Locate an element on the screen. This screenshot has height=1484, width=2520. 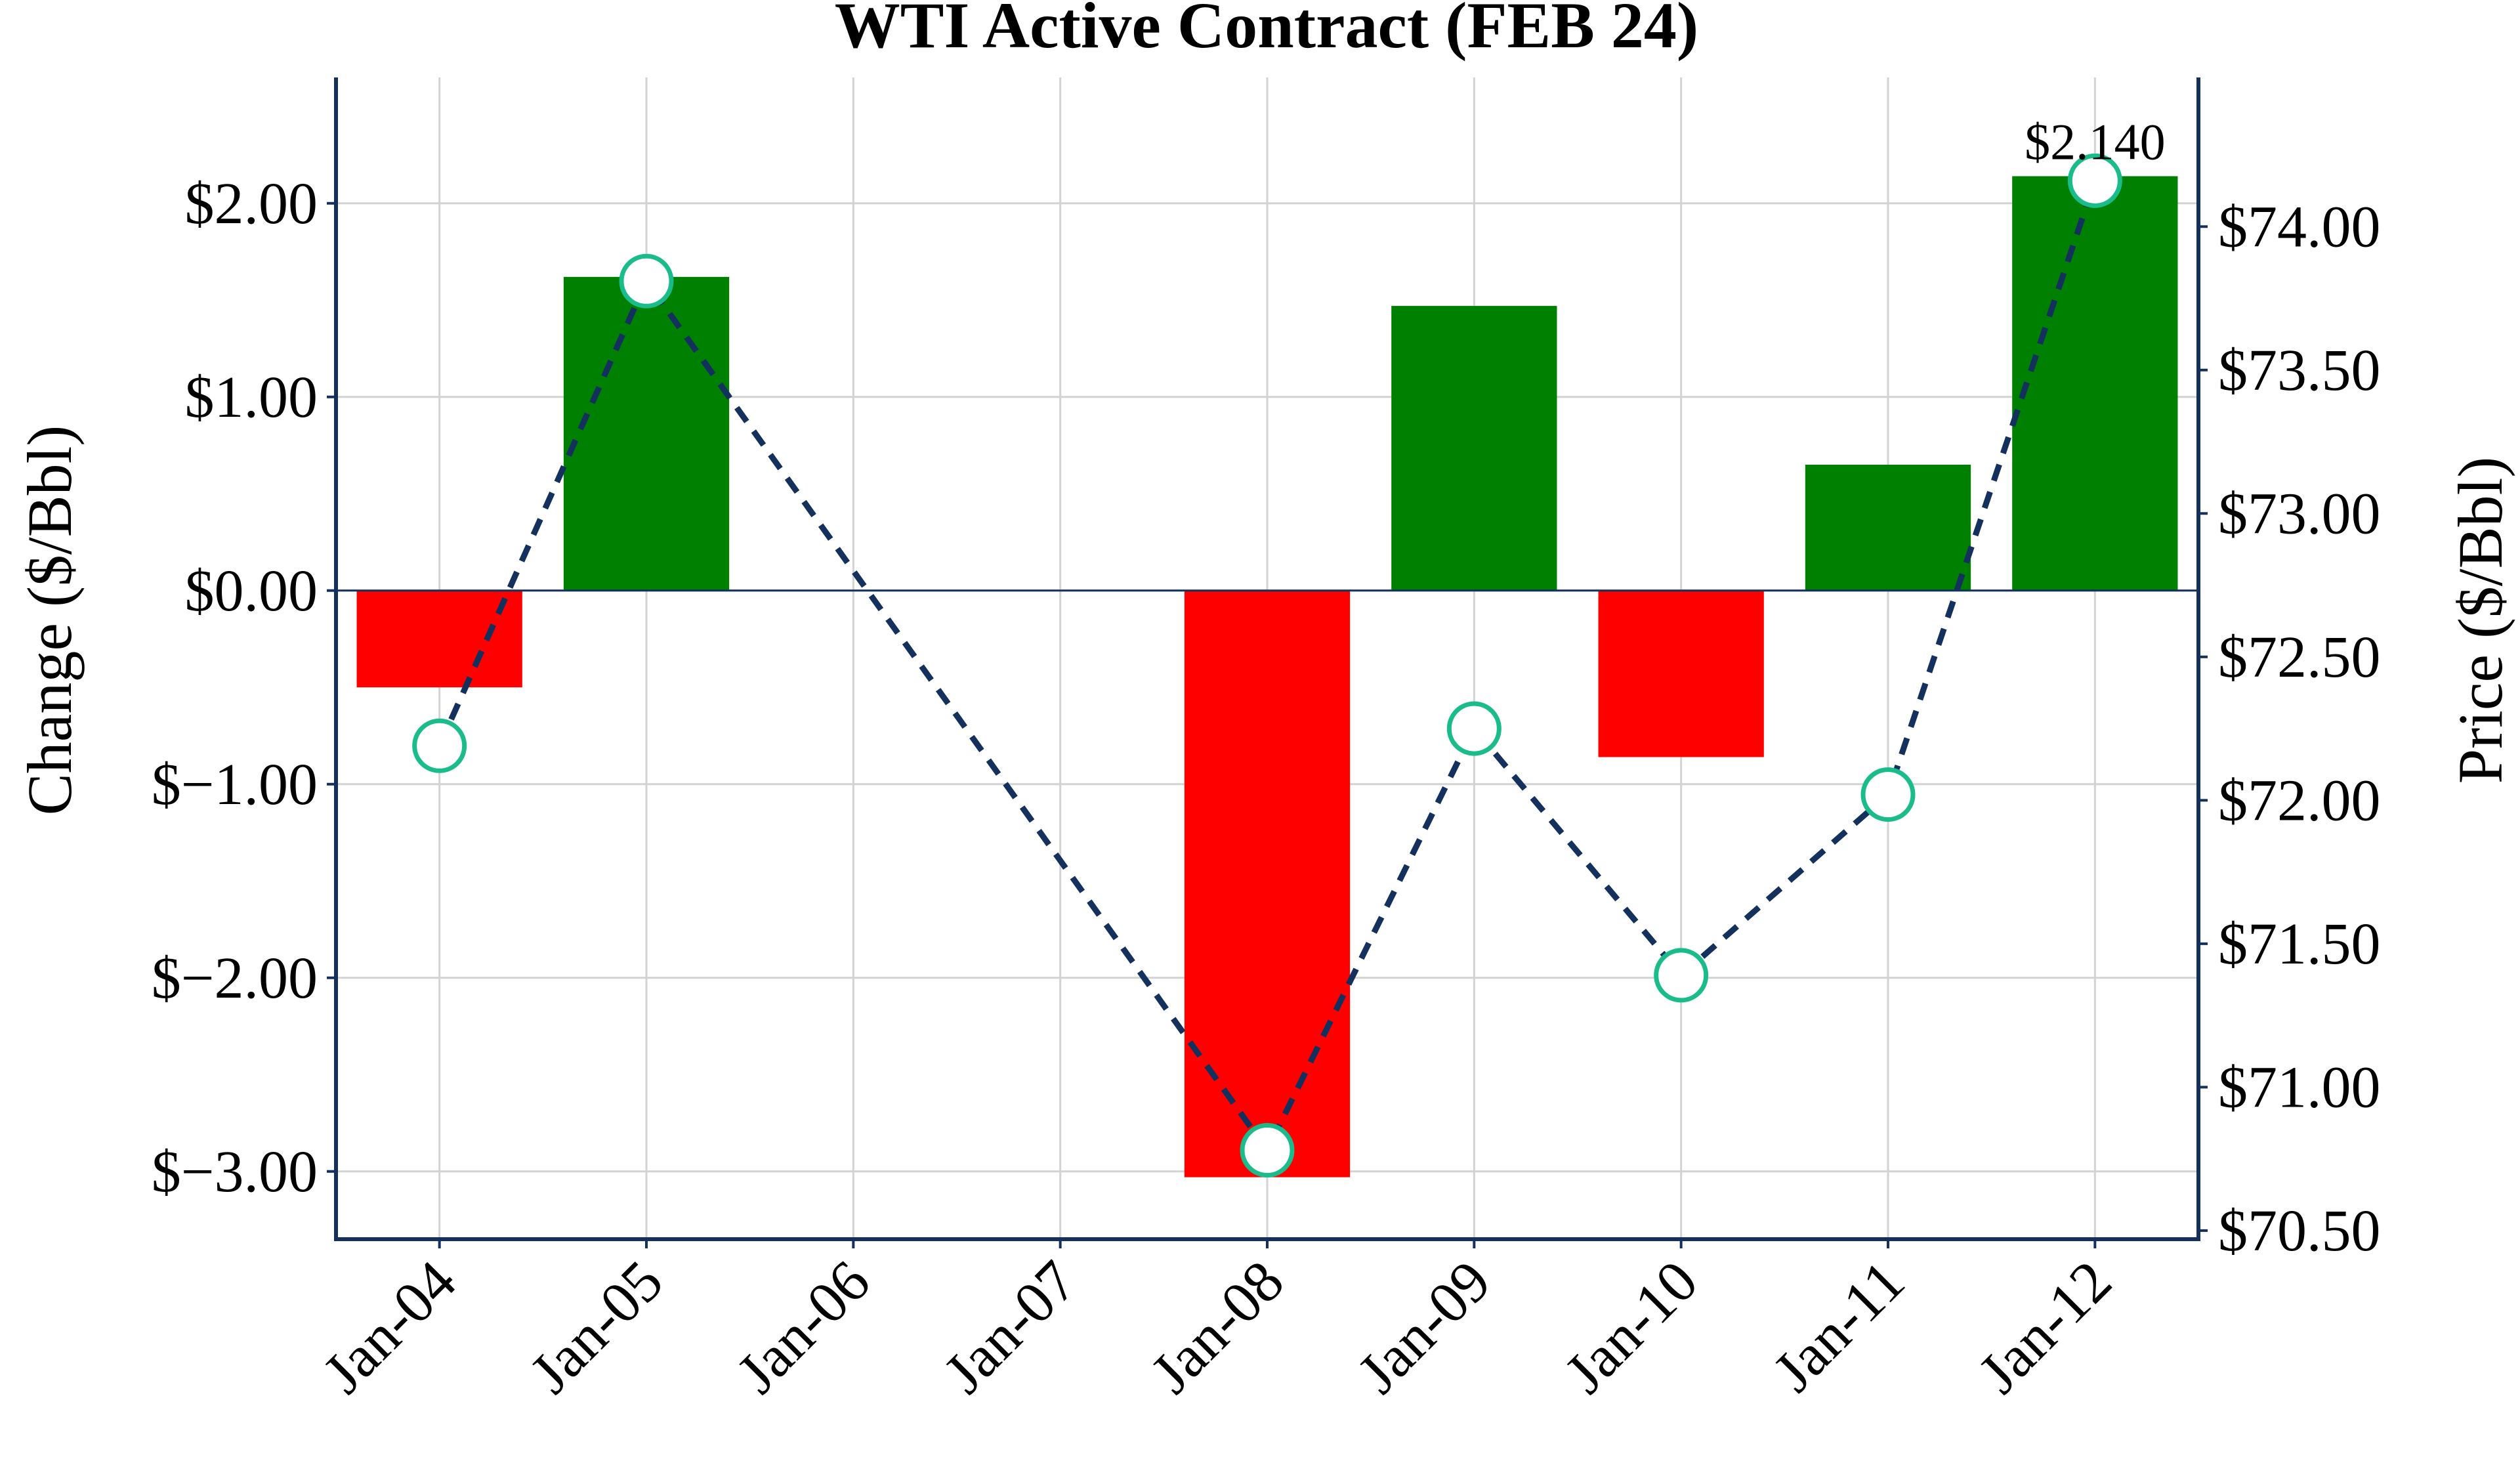
right-tick-label: $72.00 is located at coordinates (2299, 800).